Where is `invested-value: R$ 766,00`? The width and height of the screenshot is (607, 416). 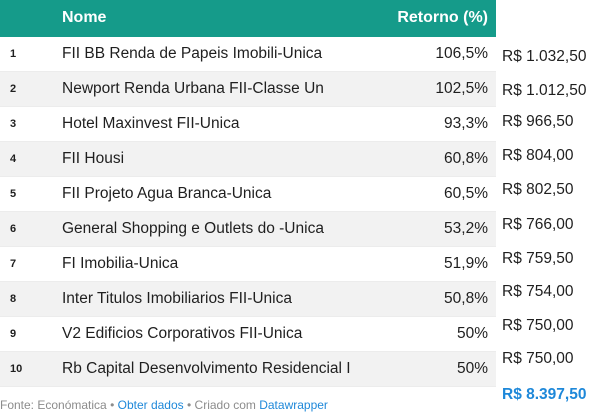 invested-value: R$ 766,00 is located at coordinates (538, 224).